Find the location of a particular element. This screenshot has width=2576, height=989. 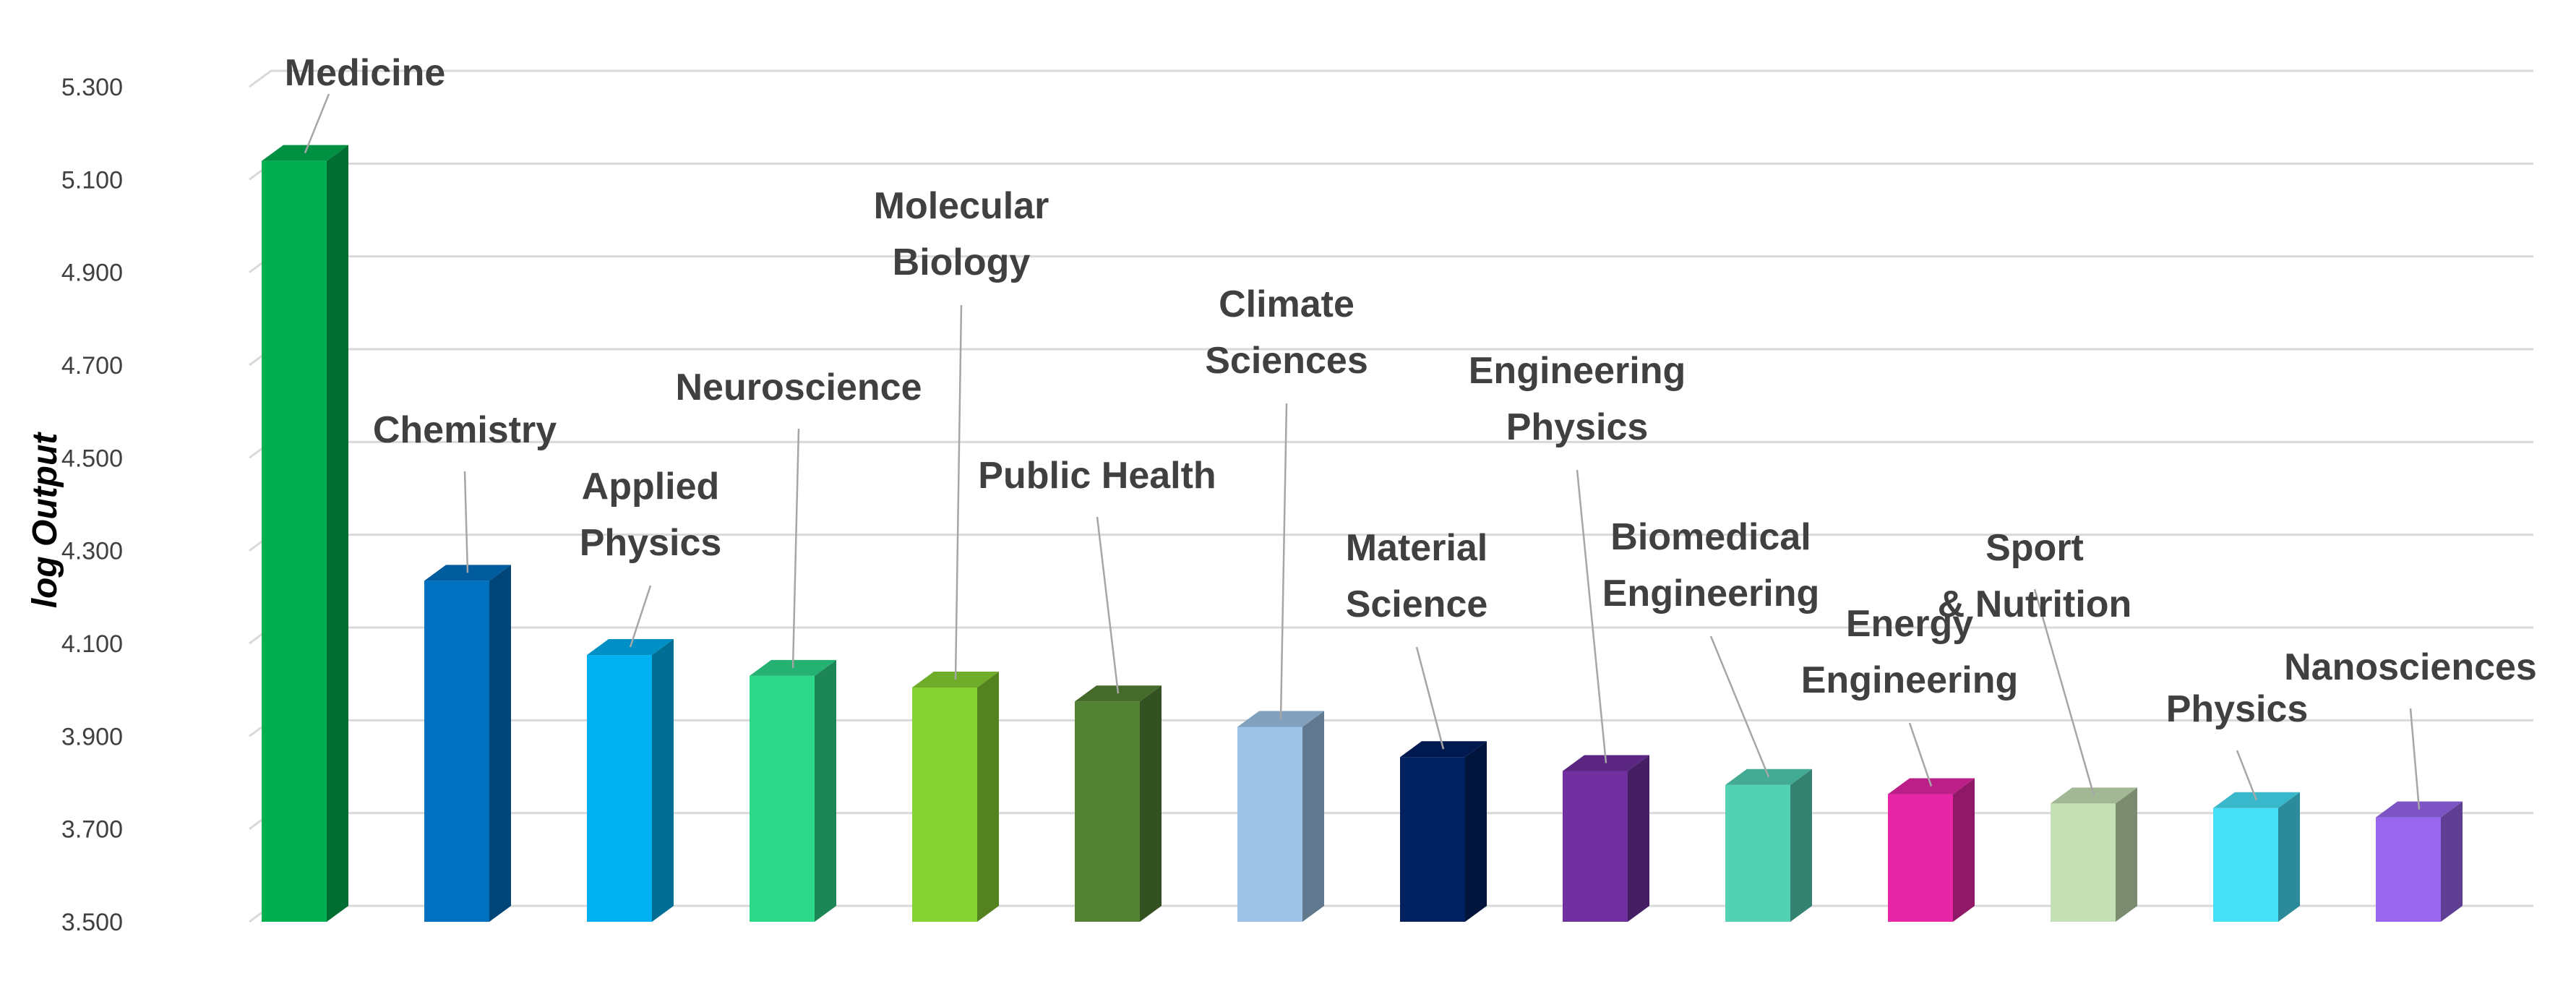

data-label-5: Molecular Biology is located at coordinates (962, 234).